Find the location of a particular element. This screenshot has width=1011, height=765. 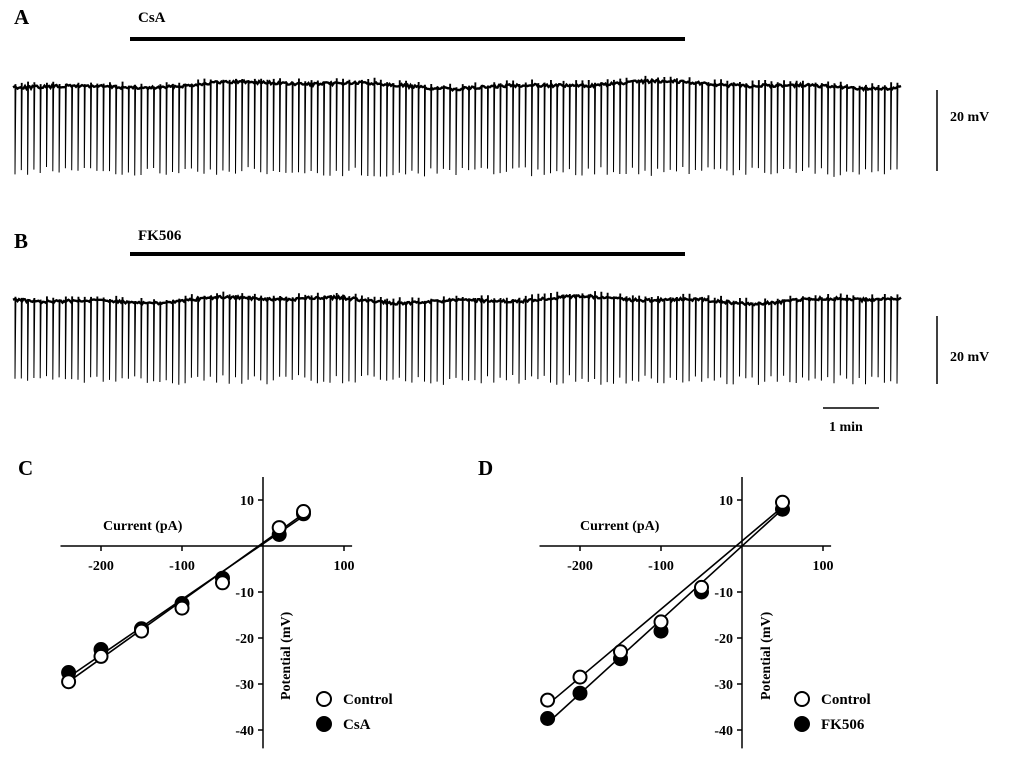

voltage-scale-label-a: 20 mV is located at coordinates (969, 117).